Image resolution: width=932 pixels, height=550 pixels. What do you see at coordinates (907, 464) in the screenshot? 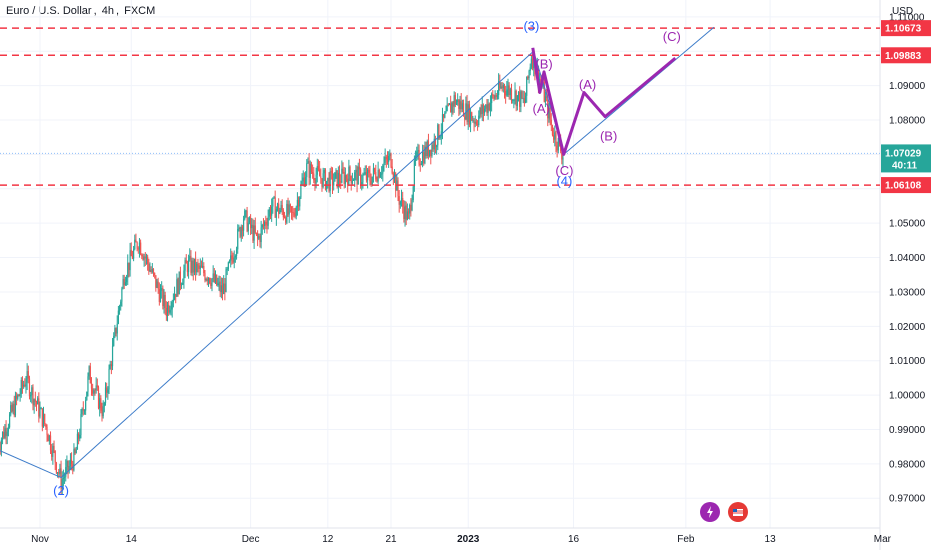
I see `price-tick-label: 0.98000` at bounding box center [907, 464].